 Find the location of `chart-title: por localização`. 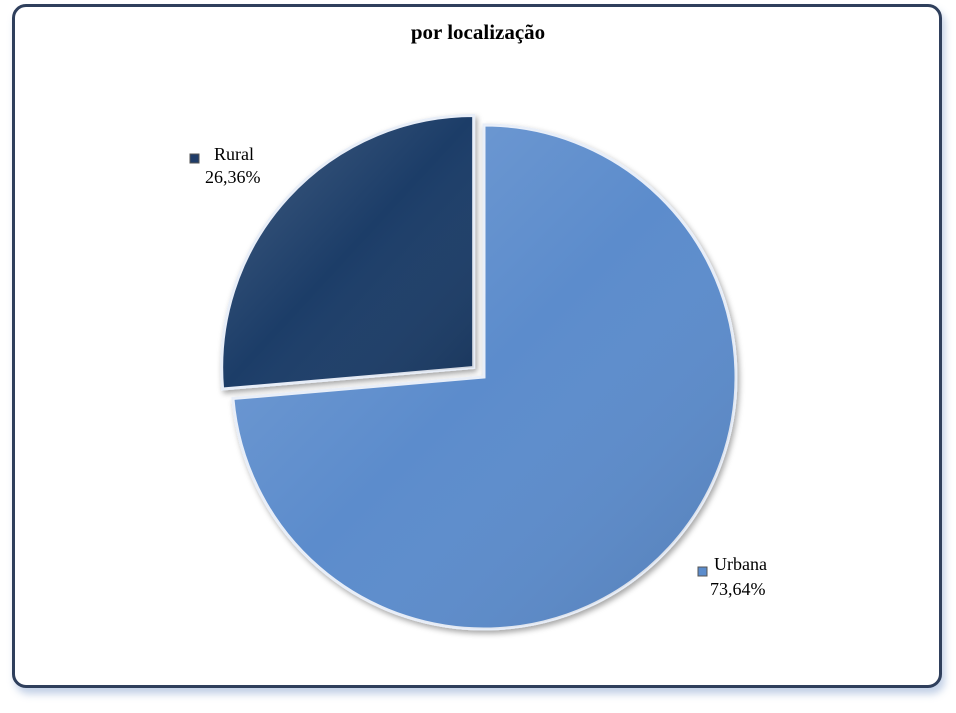

chart-title: por localização is located at coordinates (478, 32).